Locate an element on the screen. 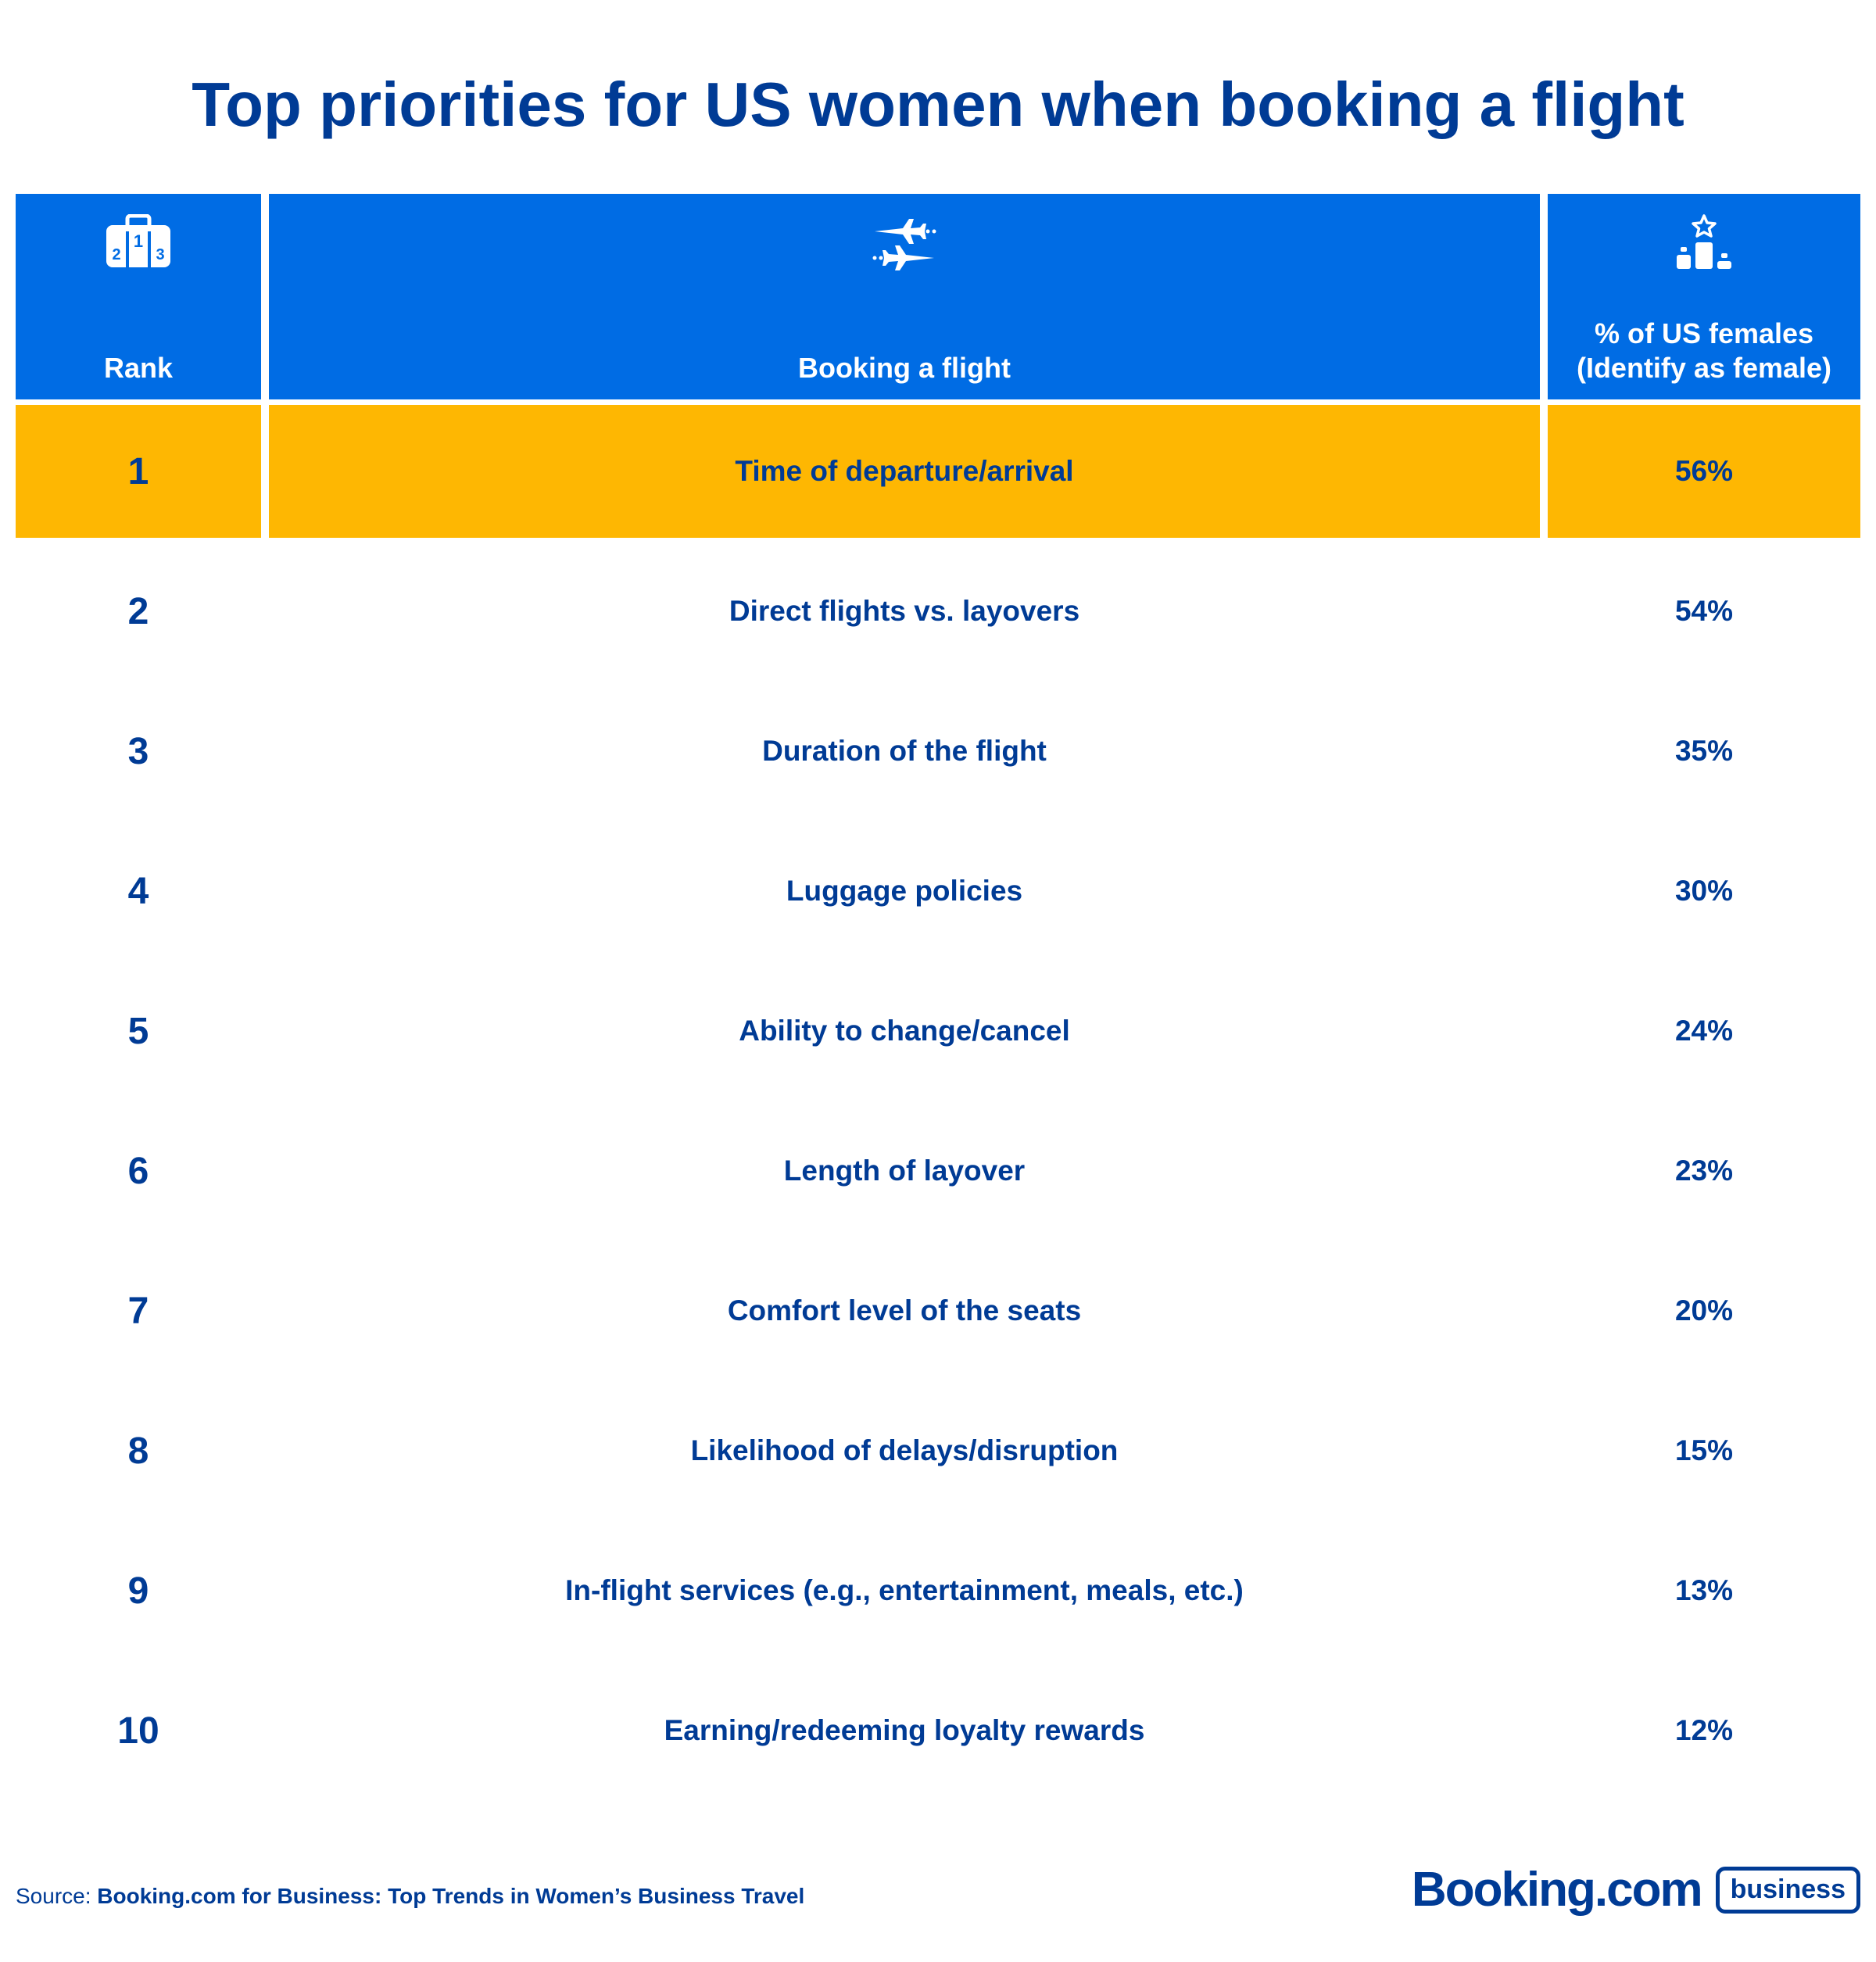 This screenshot has width=1876, height=1962. logo-badge: business is located at coordinates (1787, 1890).